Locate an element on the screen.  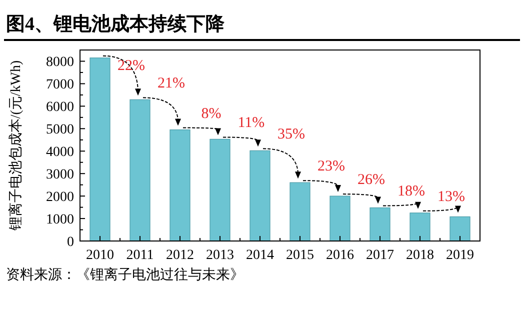
x-tick-label: 2010 is located at coordinates (100, 255).